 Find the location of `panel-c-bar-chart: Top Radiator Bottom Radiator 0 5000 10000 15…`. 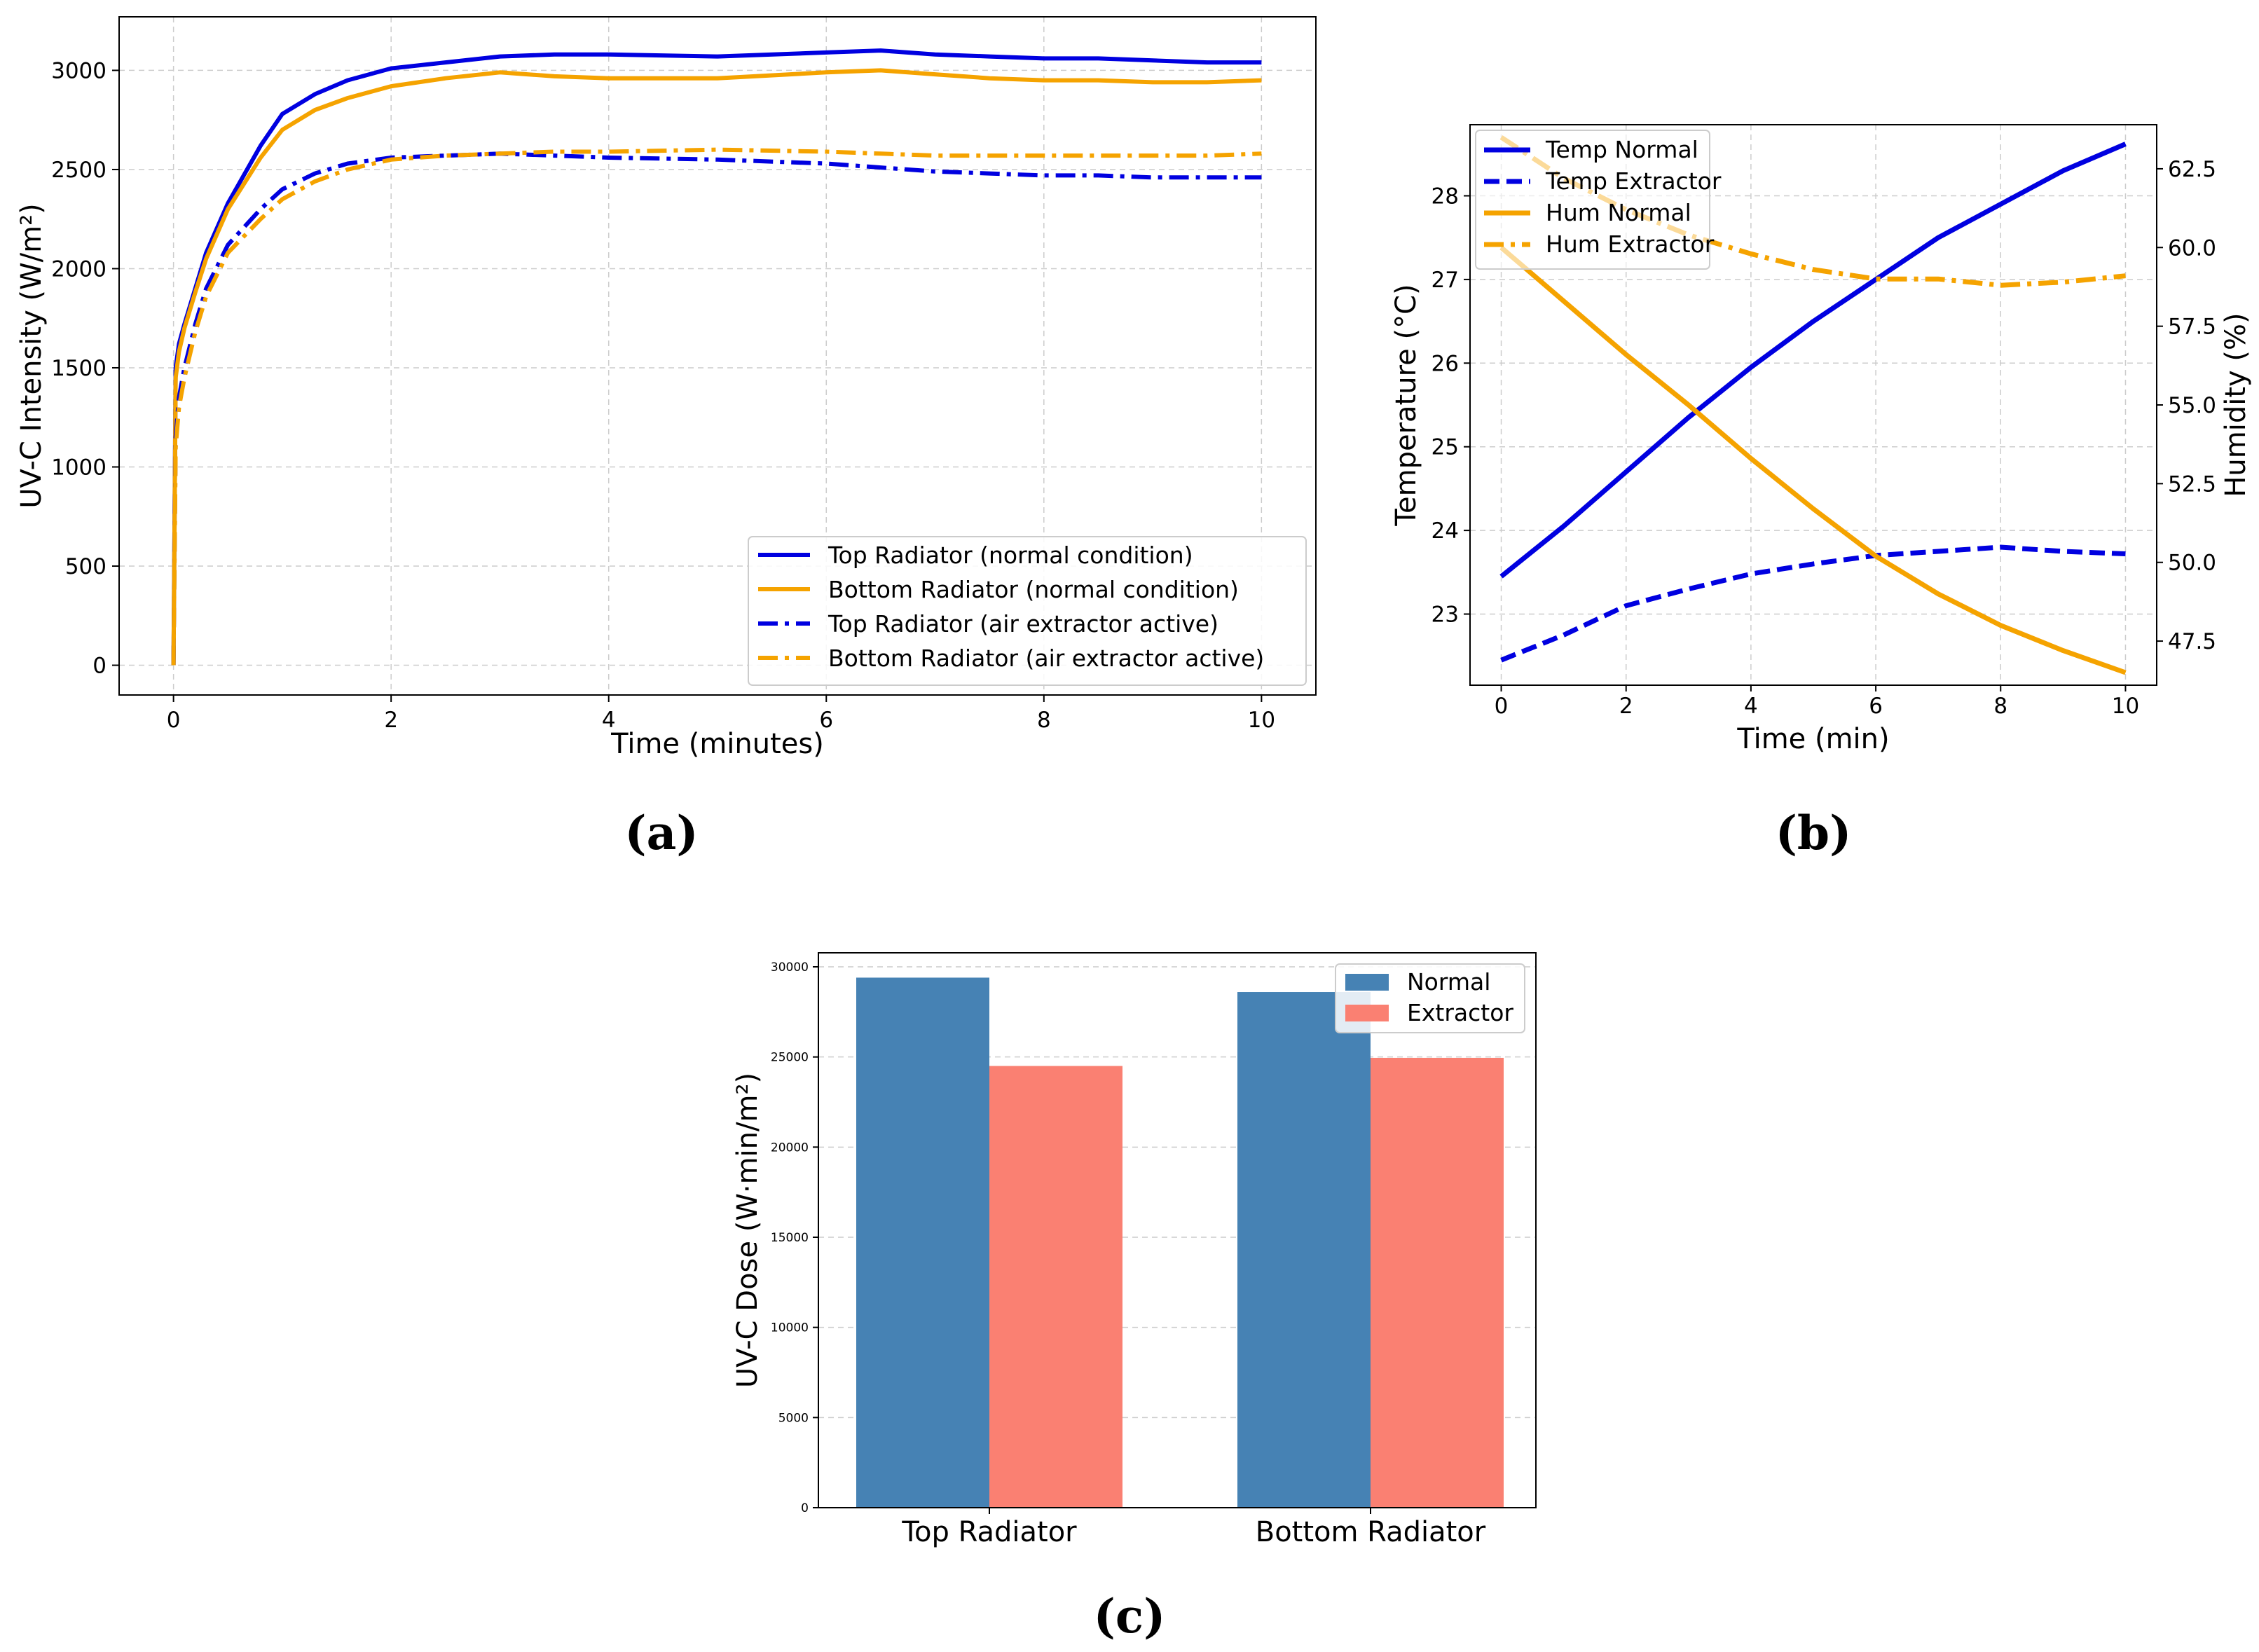

panel-c-bar-chart: Top Radiator Bottom Radiator 0 5000 10000 15… is located at coordinates (1134, 1298).